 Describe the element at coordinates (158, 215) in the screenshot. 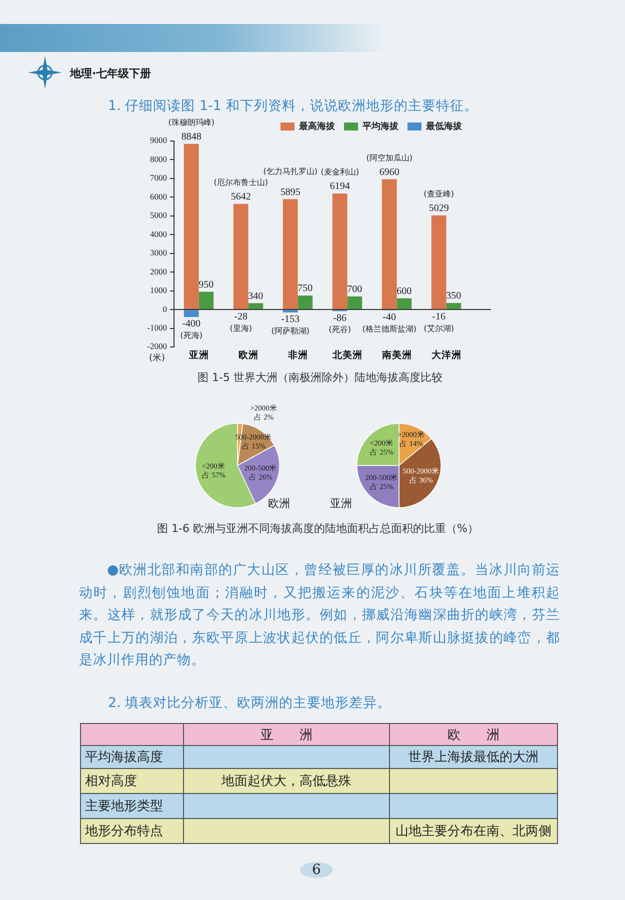

I see `y-tick-label: 5000` at that location.